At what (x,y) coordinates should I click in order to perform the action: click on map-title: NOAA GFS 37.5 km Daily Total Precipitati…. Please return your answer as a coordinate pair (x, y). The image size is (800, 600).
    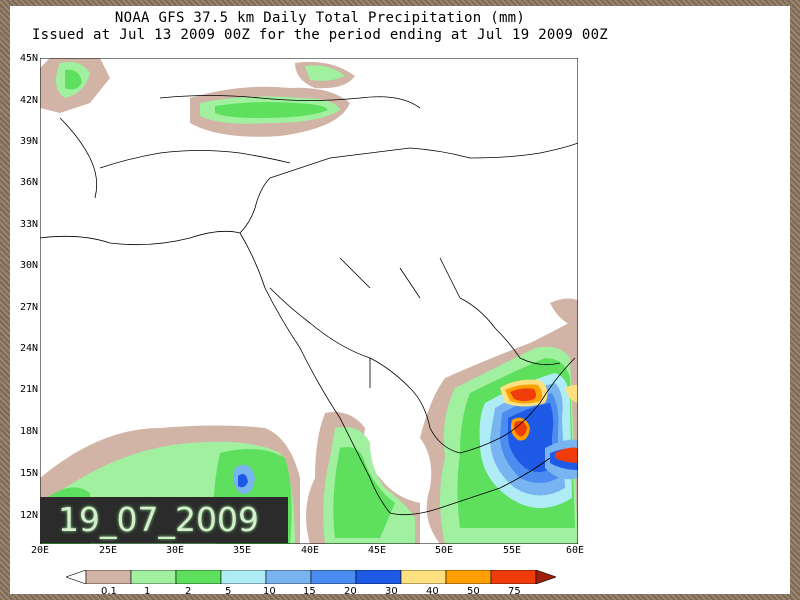
    Looking at the image, I should click on (320, 18).